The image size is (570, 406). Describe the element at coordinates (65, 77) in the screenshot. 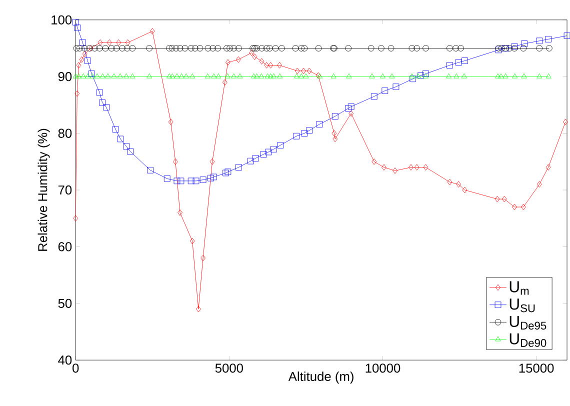

I see `y-tick-label: 90` at that location.